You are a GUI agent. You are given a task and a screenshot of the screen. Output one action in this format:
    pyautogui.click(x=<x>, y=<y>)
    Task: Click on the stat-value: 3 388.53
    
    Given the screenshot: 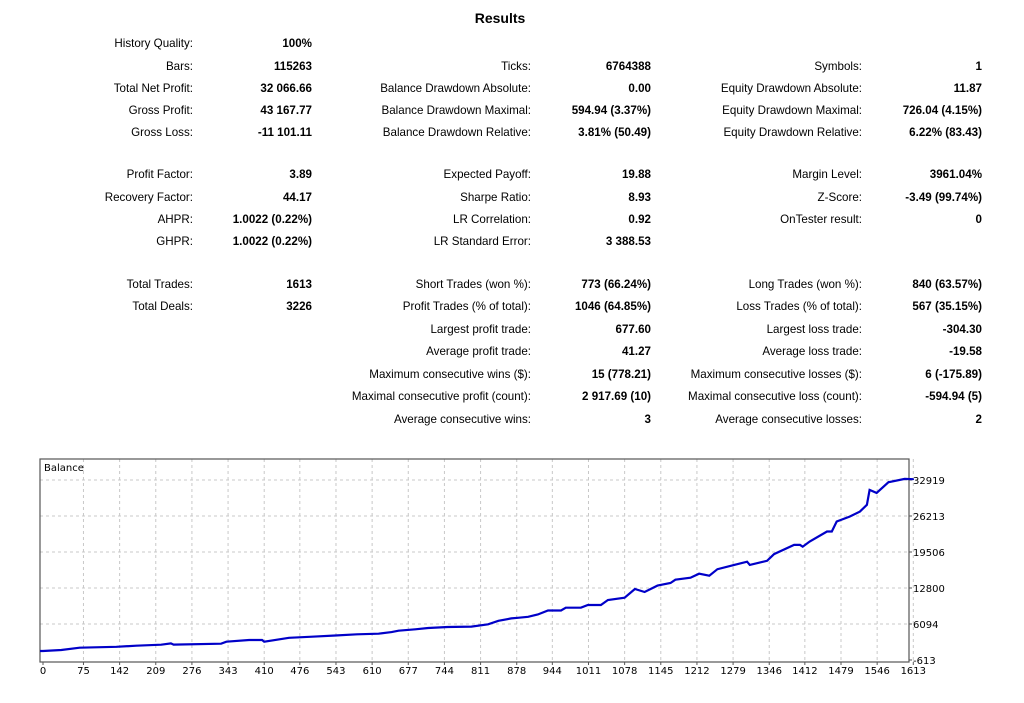 What is the action you would take?
    pyautogui.click(x=628, y=241)
    